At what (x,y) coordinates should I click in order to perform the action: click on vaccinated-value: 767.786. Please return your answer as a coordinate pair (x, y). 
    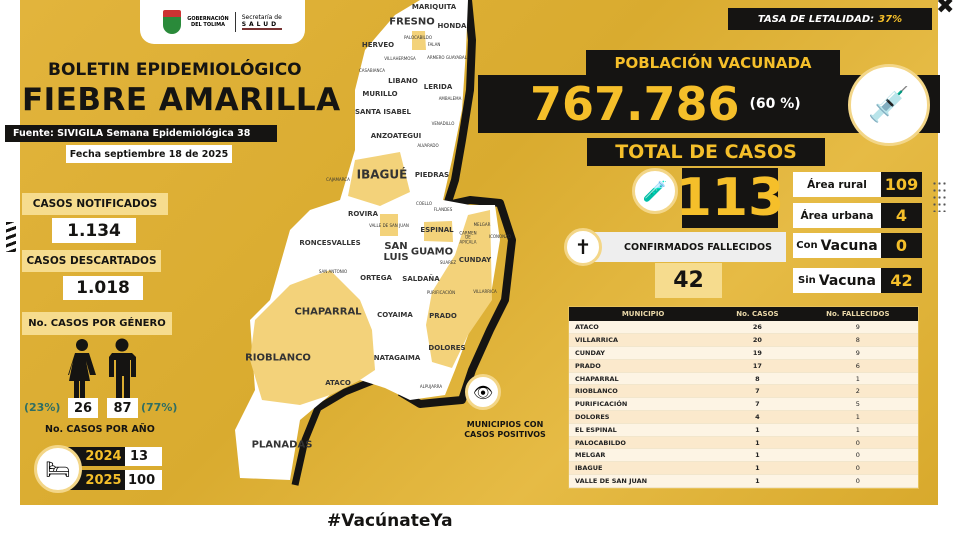
    Looking at the image, I should click on (635, 104).